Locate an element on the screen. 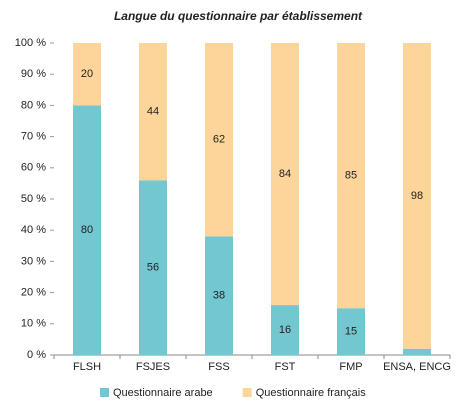 The image size is (461, 403). value-label: 85 is located at coordinates (351, 176).